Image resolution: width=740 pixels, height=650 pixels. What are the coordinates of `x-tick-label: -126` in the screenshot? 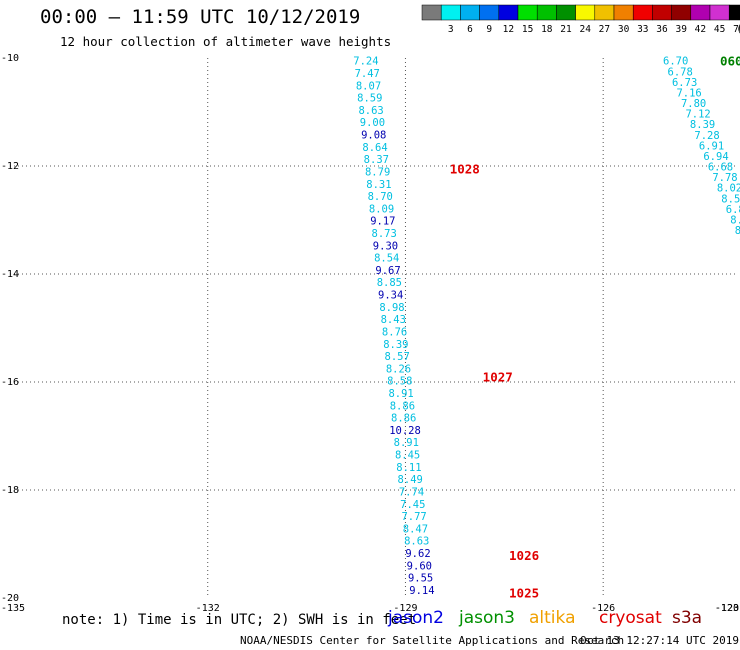 It's located at (603, 608).